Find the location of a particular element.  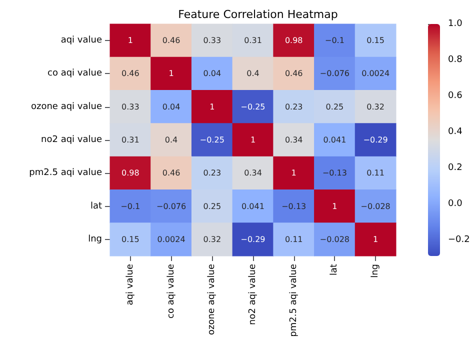

color-bar-label: 1.0 is located at coordinates (455, 24).